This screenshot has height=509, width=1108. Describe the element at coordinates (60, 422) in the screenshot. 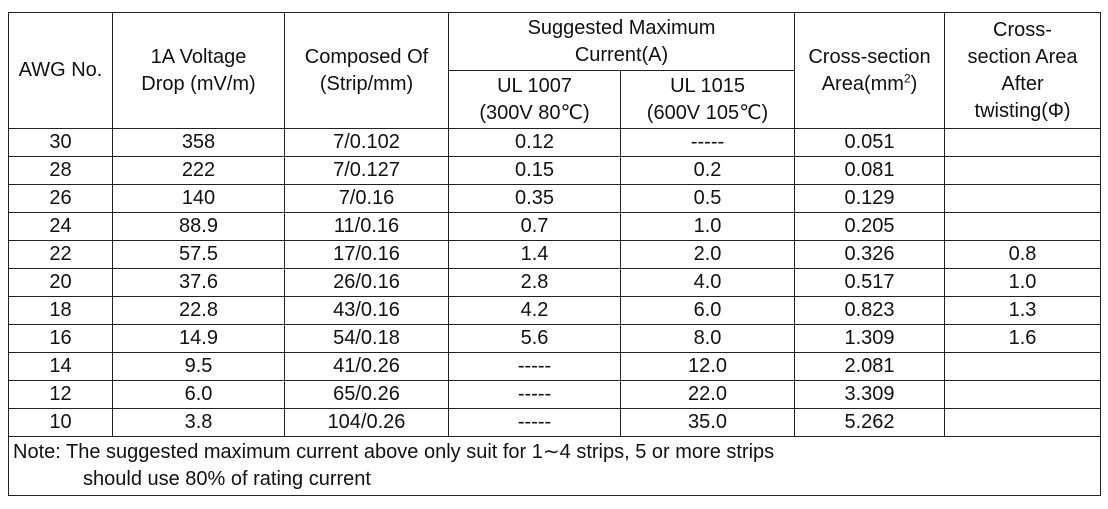

I see `cell-awg: 10` at that location.